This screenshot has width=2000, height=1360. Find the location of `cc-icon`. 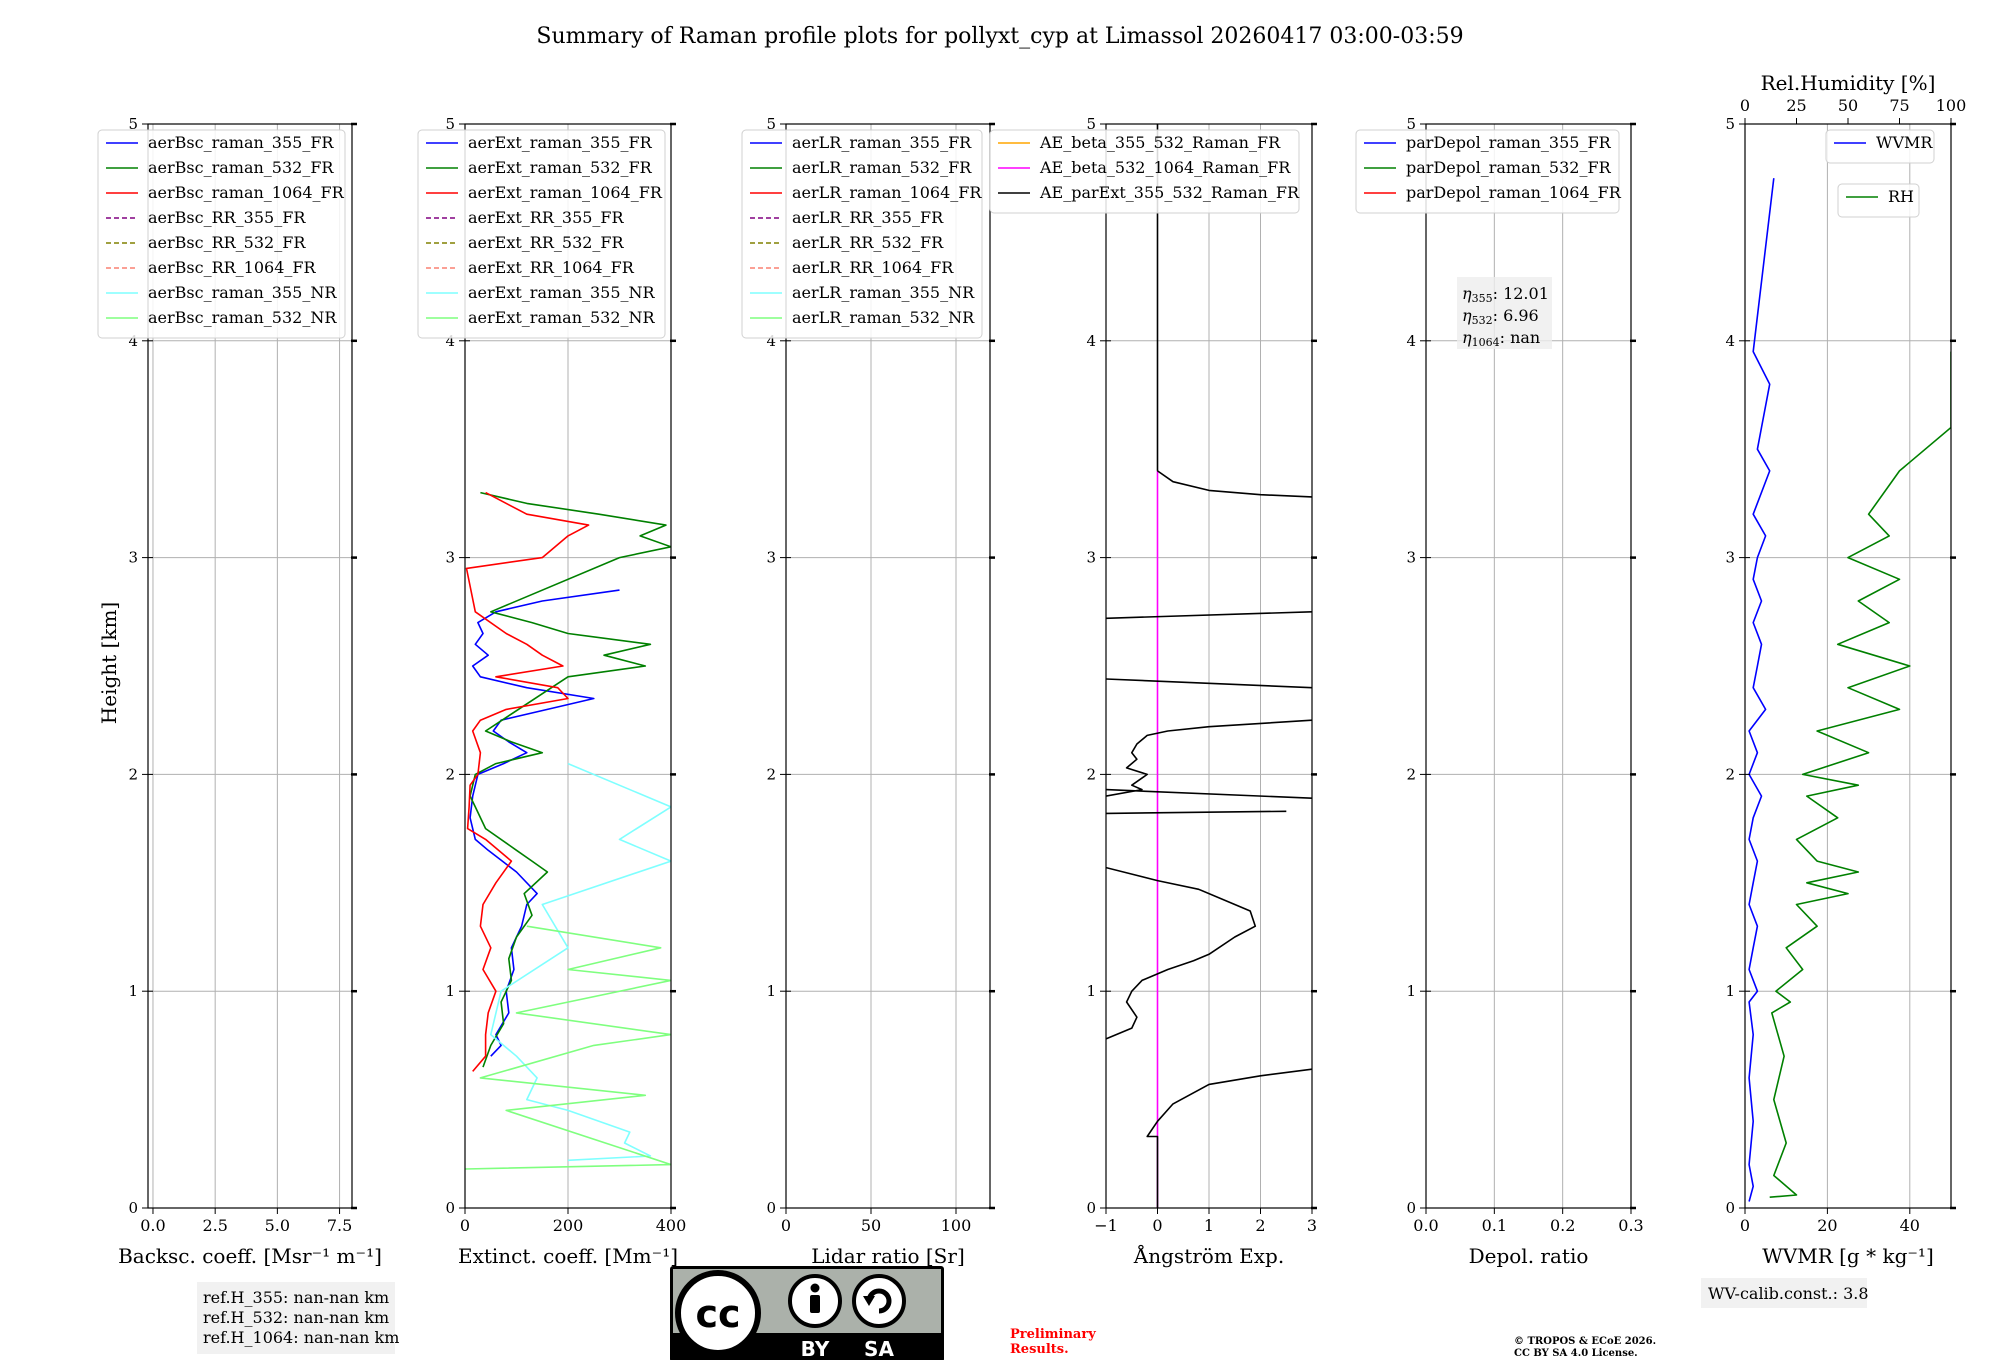

cc-icon is located at coordinates (718, 1313).